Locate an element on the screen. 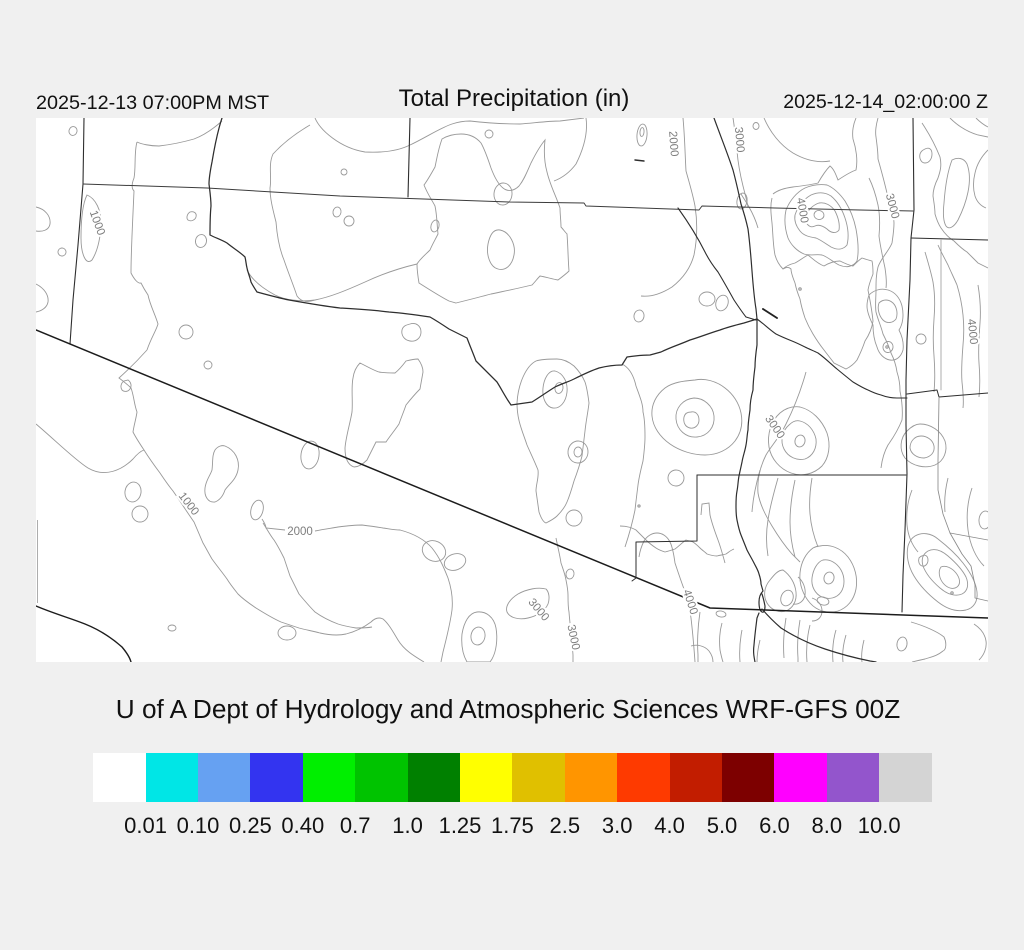 The image size is (1024, 950). svg-text: 4000 is located at coordinates (972, 331).